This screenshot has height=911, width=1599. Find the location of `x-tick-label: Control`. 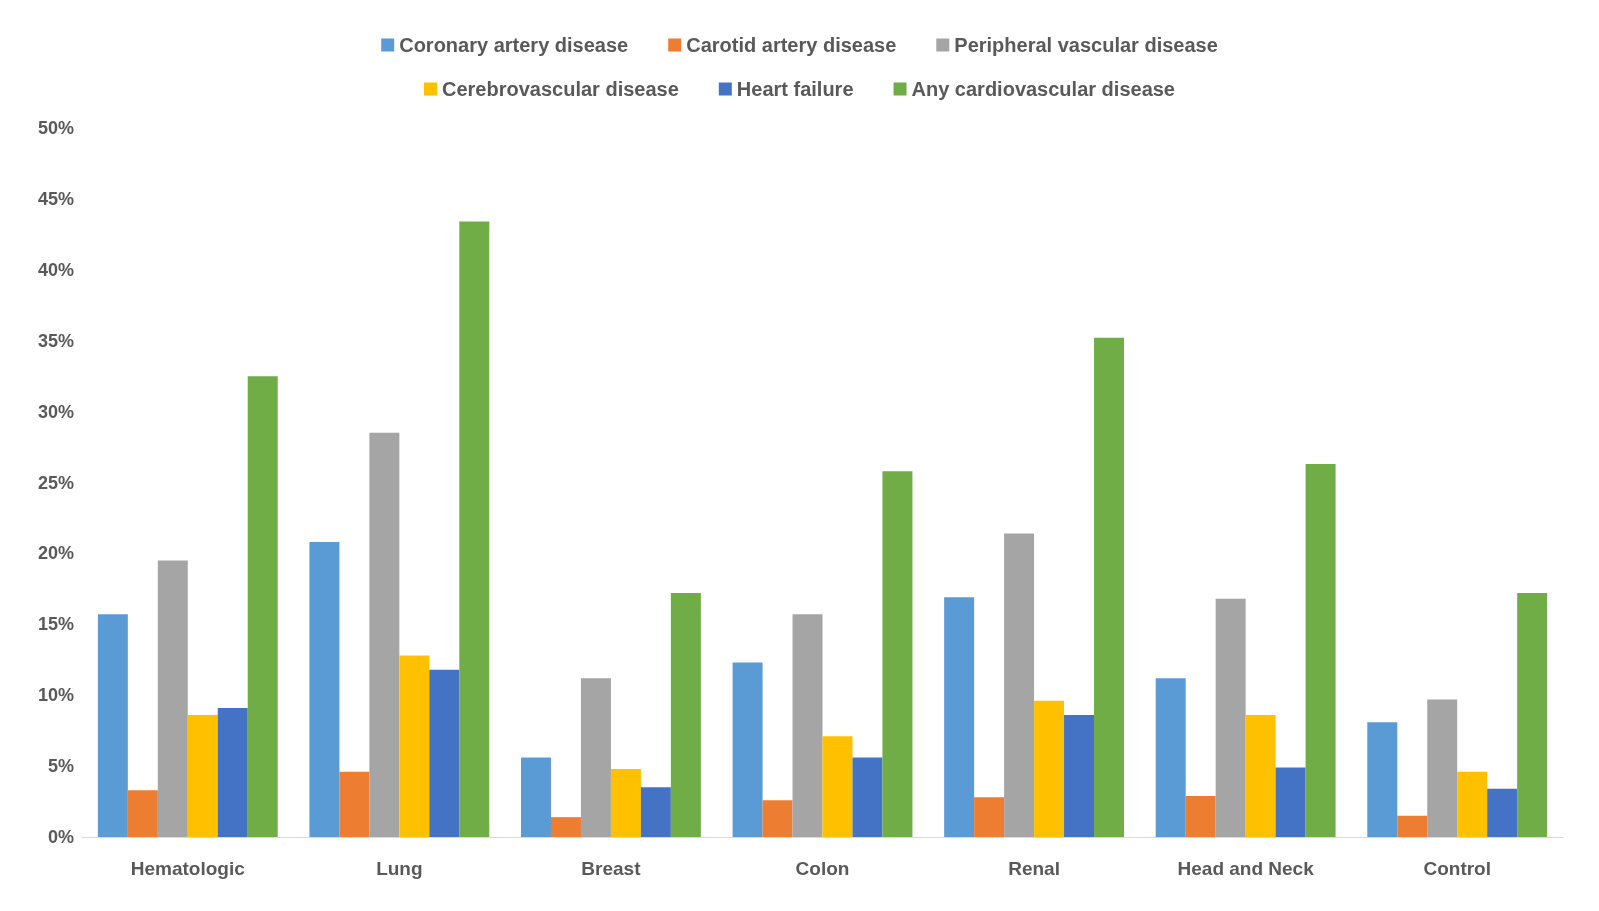

x-tick-label: Control is located at coordinates (1457, 868).